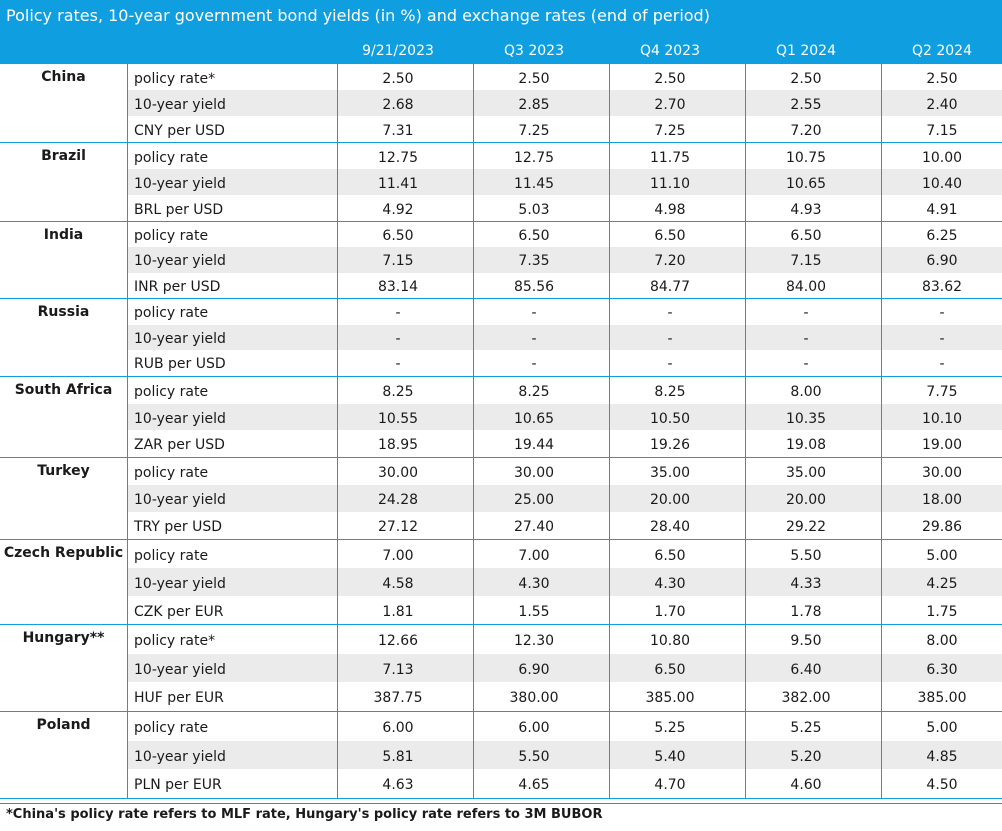  Describe the element at coordinates (806, 785) in the screenshot. I see `value-cell: 4.60` at that location.